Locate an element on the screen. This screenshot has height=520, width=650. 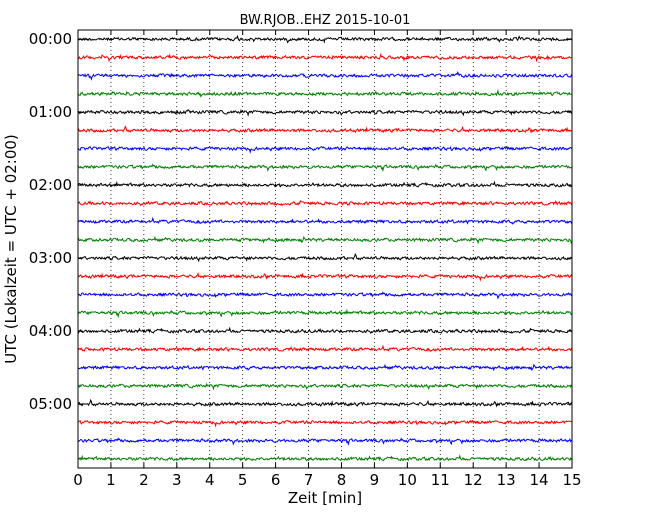
x-tick-label: 2 is located at coordinates (144, 480).